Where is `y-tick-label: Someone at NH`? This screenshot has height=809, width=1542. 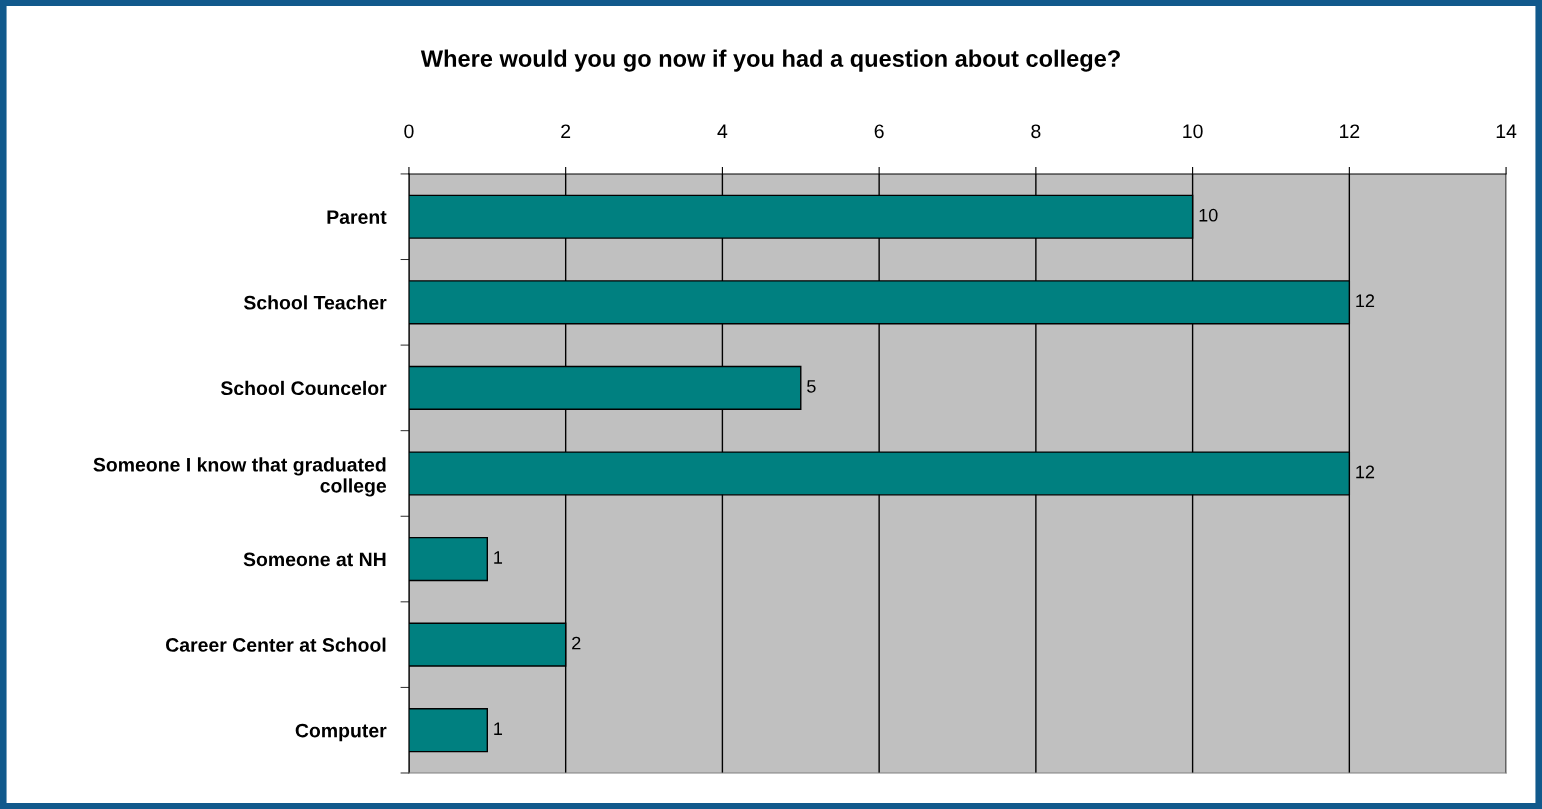 y-tick-label: Someone at NH is located at coordinates (314, 559).